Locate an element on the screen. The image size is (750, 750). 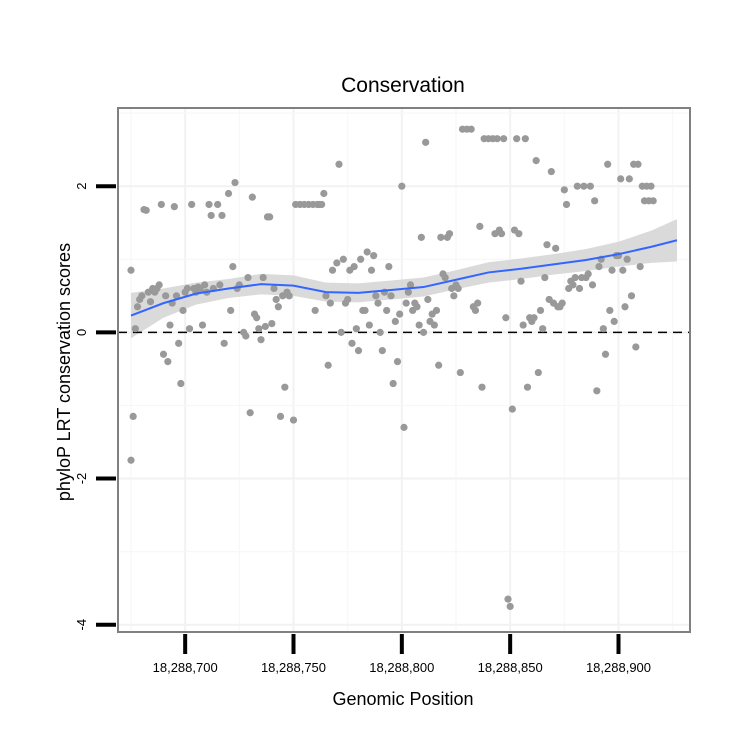
chart-title: Conservation is located at coordinates (403, 85).